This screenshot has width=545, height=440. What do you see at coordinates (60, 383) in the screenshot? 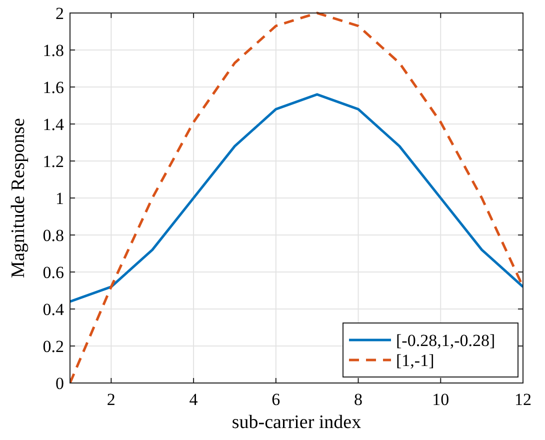
I see `y-tick-label: 0` at bounding box center [60, 383].